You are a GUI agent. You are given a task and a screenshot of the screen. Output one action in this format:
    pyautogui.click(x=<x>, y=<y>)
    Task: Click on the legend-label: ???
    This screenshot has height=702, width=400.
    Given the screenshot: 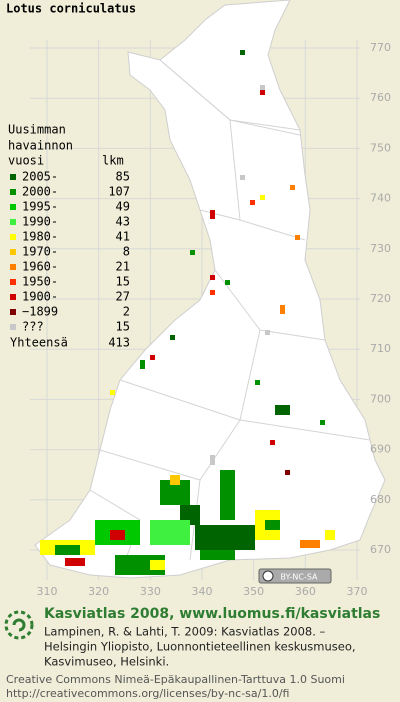 What is the action you would take?
    pyautogui.click(x=33, y=327)
    